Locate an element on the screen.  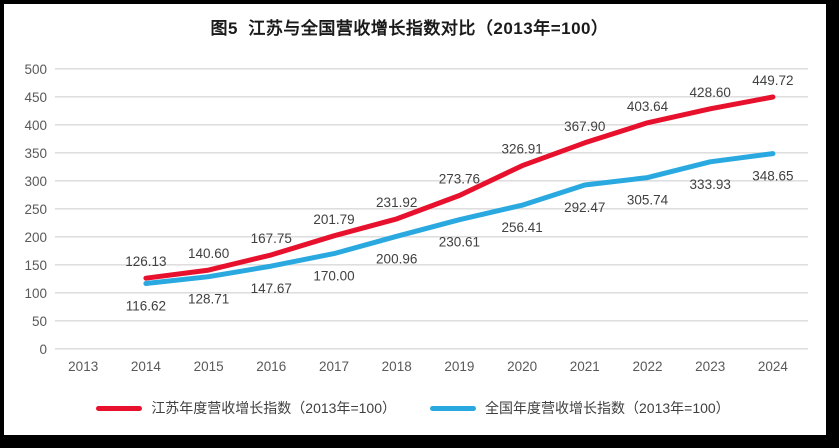
x-axis-tick-label: 2022 is located at coordinates (647, 366).